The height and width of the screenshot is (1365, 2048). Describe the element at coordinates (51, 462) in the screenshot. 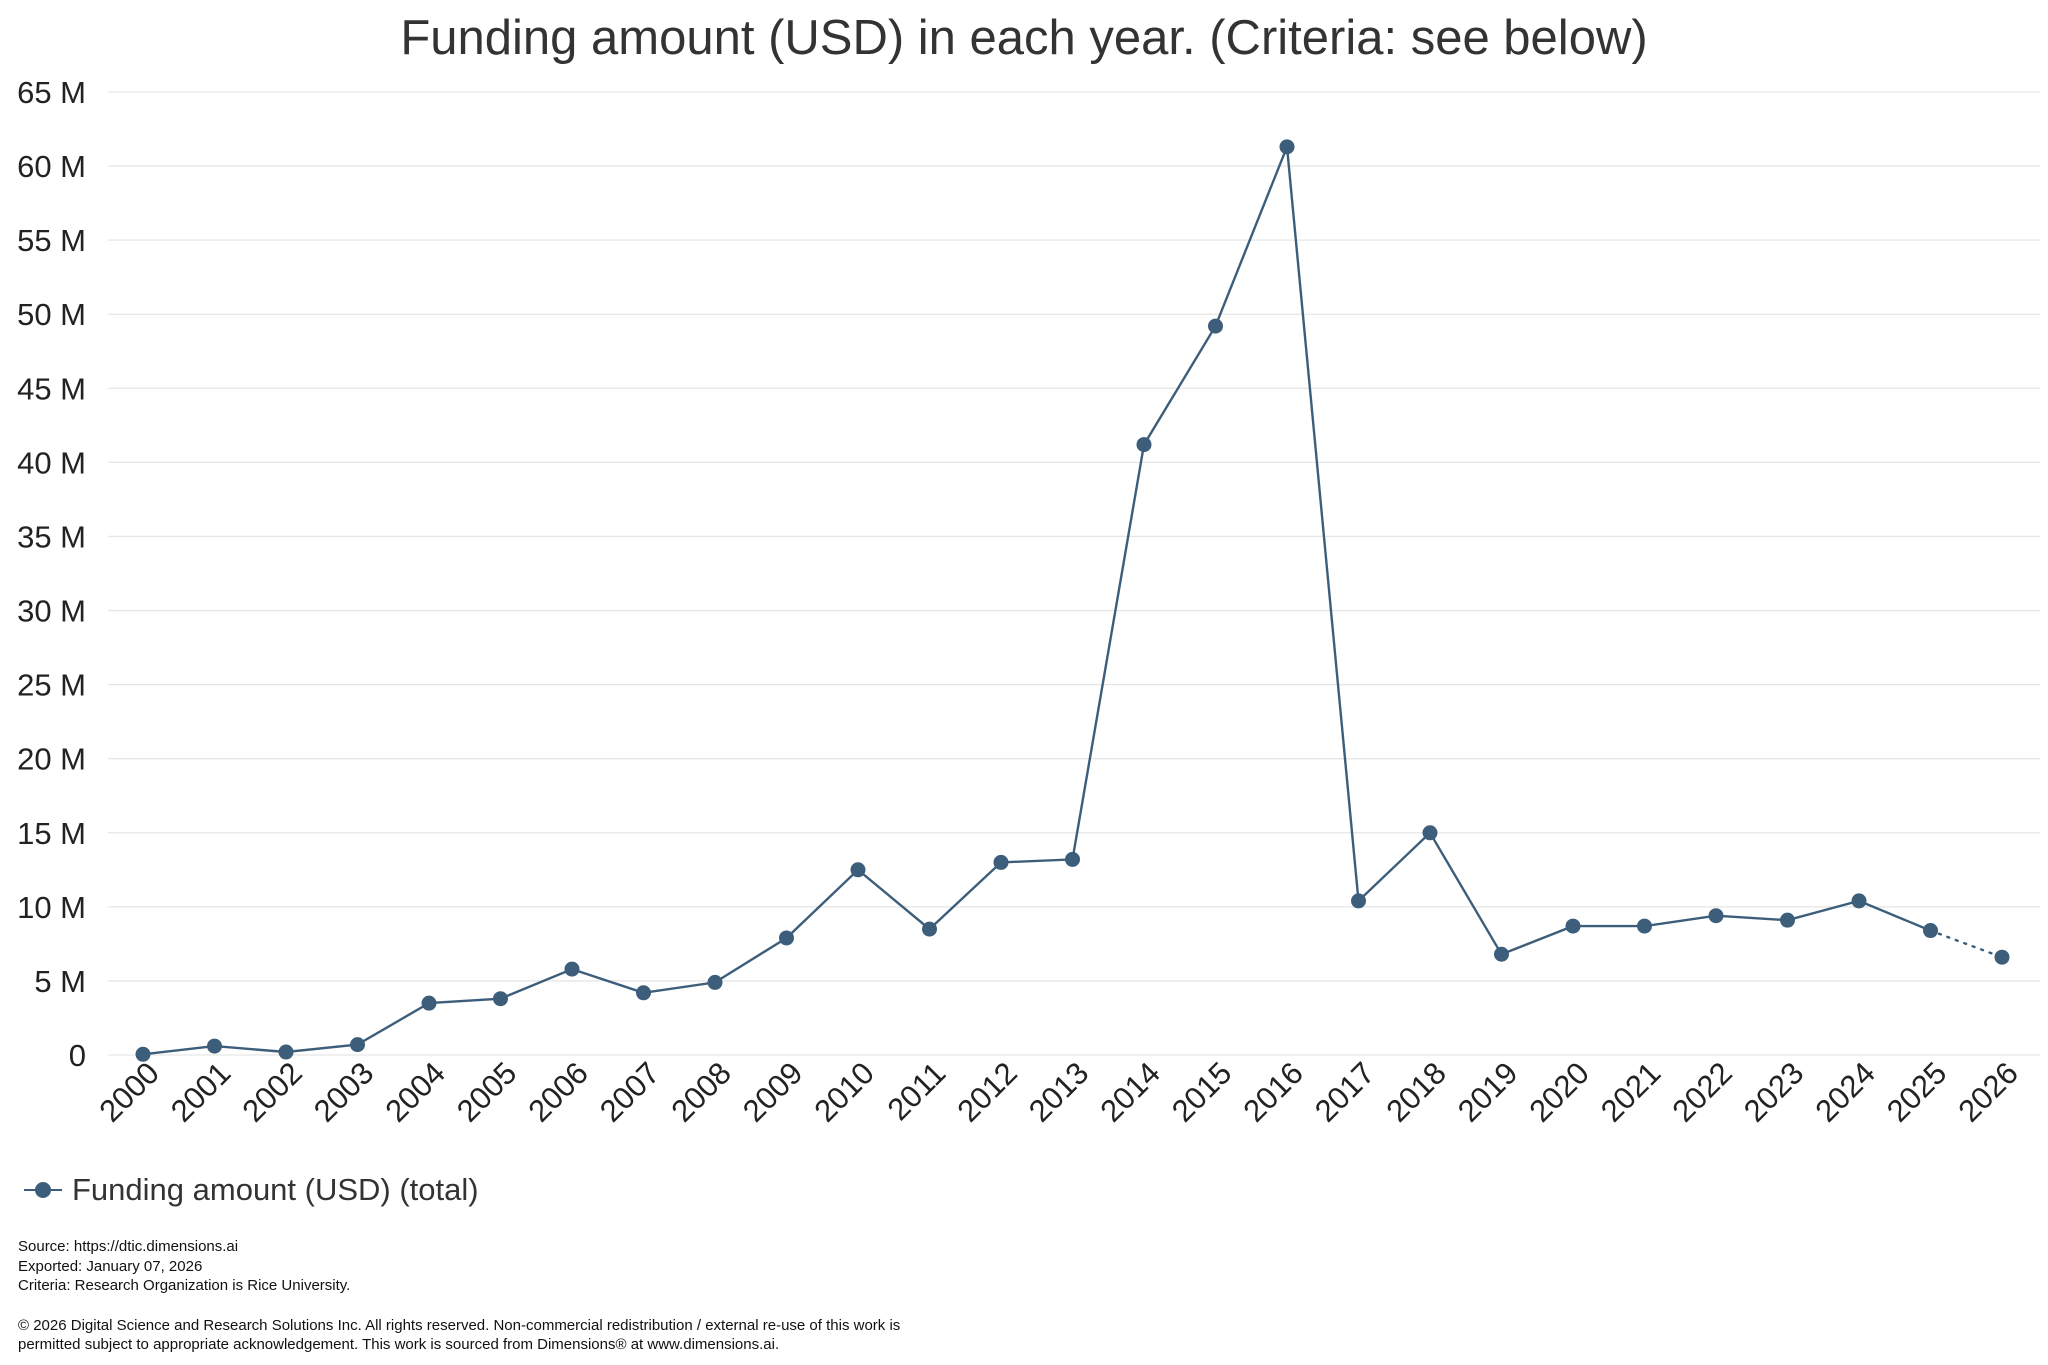

I see `y-tick-label: 40 M` at that location.